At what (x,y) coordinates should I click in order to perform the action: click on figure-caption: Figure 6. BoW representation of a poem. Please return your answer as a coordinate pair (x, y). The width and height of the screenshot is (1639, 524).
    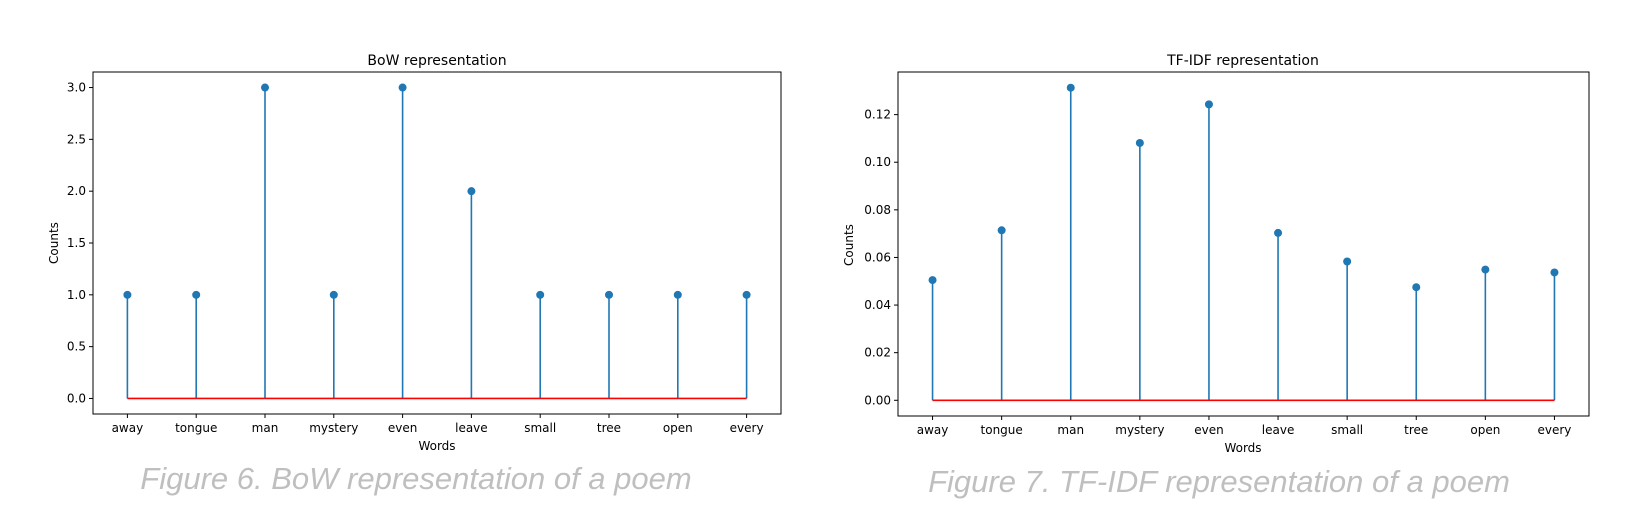
    Looking at the image, I should click on (415, 478).